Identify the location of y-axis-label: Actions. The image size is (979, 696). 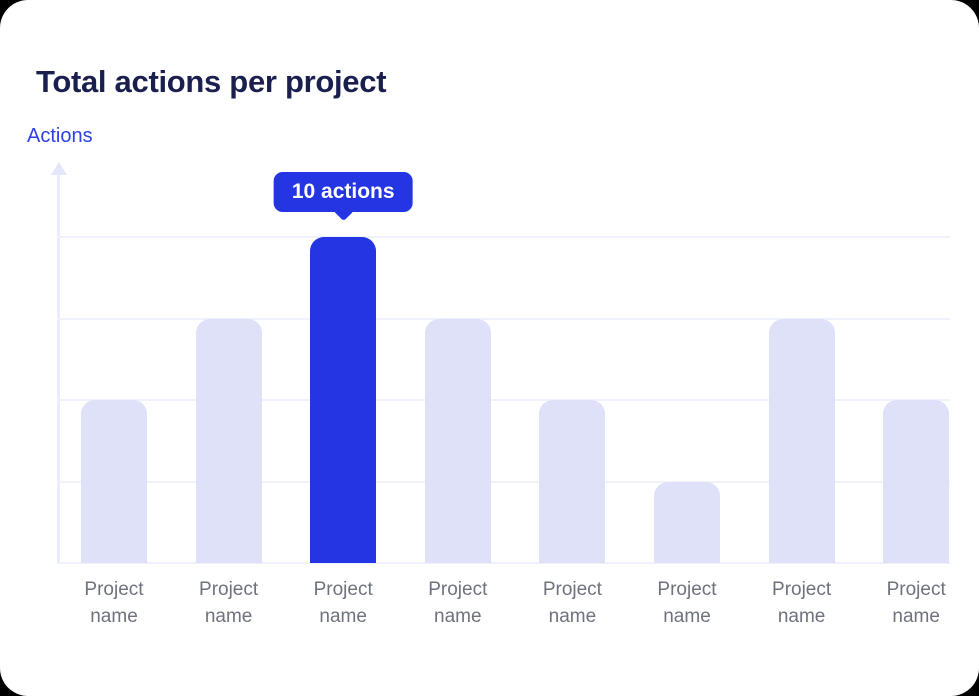
(60, 136).